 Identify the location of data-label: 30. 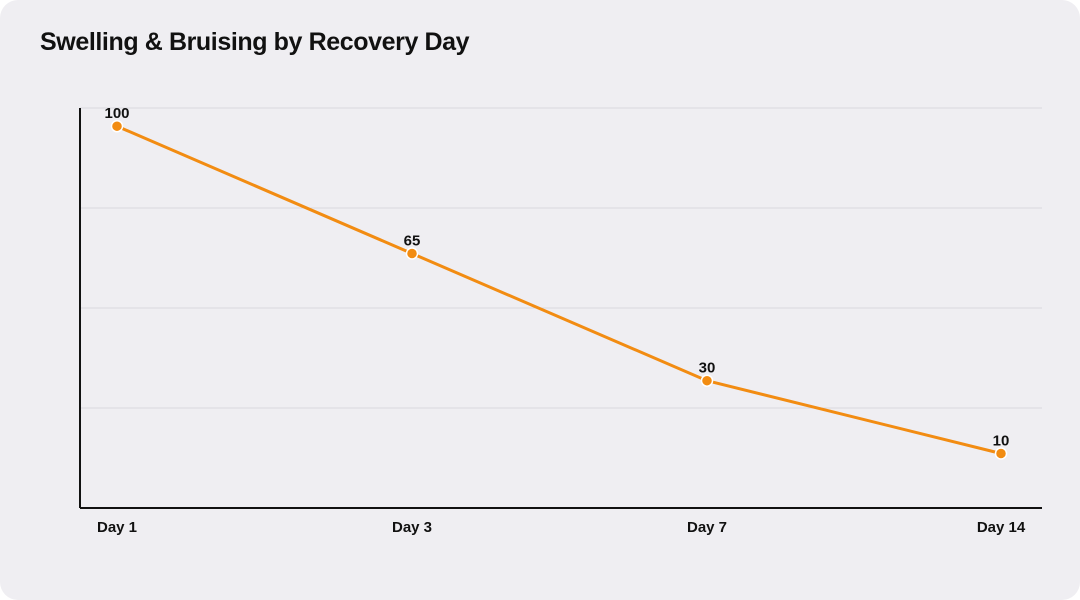
(707, 368).